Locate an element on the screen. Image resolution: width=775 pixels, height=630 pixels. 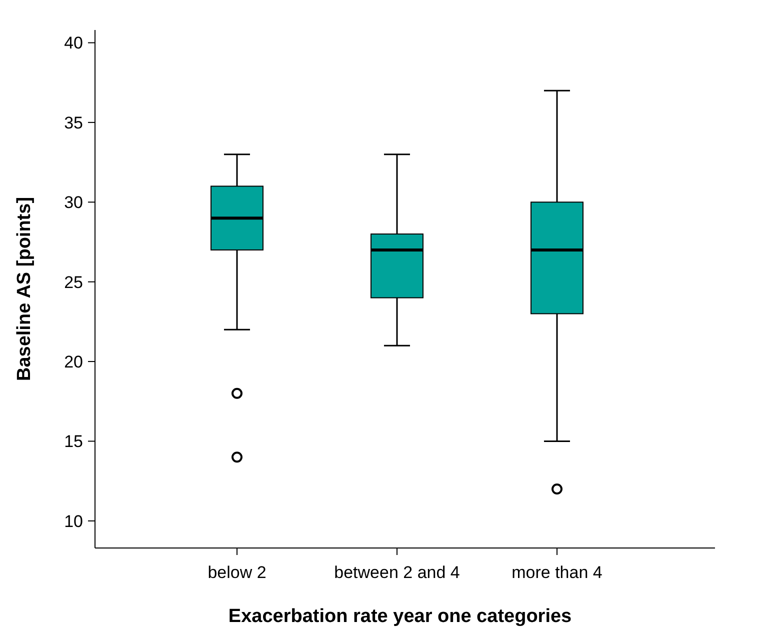
x-tick-label: below 2 is located at coordinates (237, 572).